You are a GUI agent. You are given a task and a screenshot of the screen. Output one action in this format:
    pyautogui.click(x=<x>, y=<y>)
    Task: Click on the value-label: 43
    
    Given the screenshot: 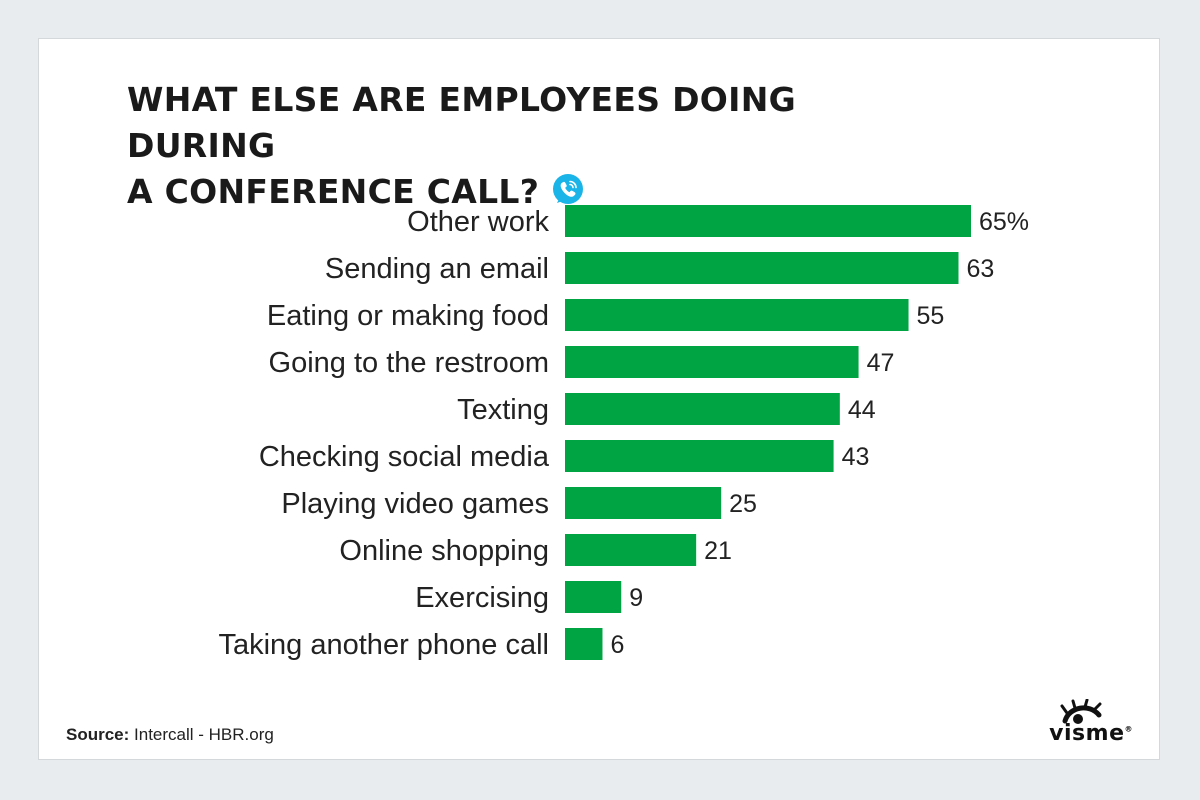 What is the action you would take?
    pyautogui.click(x=856, y=457)
    